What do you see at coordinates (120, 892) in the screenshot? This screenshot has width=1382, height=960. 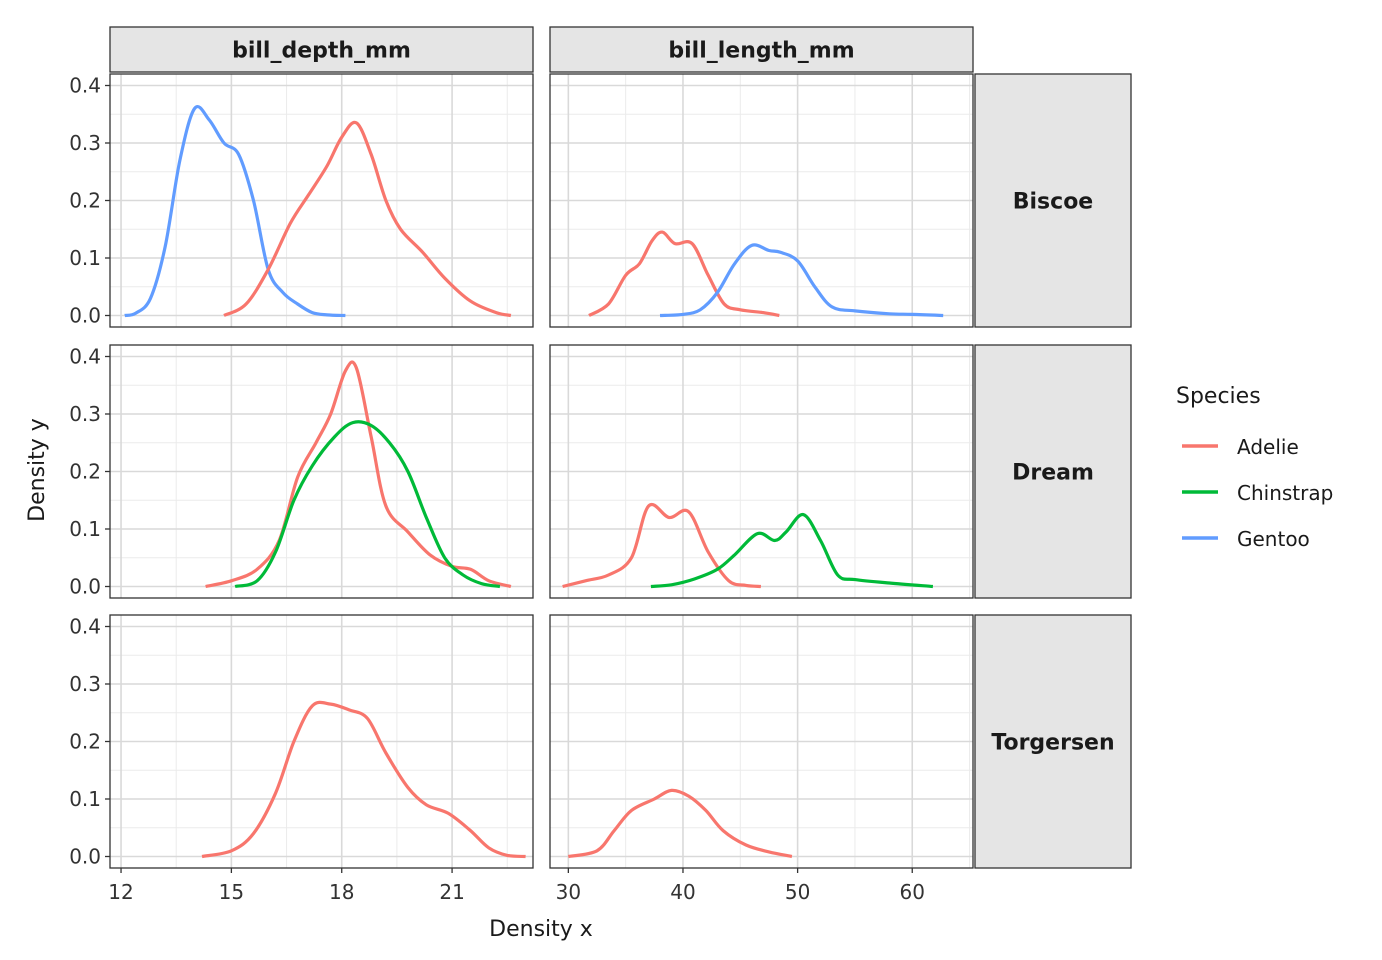 I see `x-tick-label: 12` at bounding box center [120, 892].